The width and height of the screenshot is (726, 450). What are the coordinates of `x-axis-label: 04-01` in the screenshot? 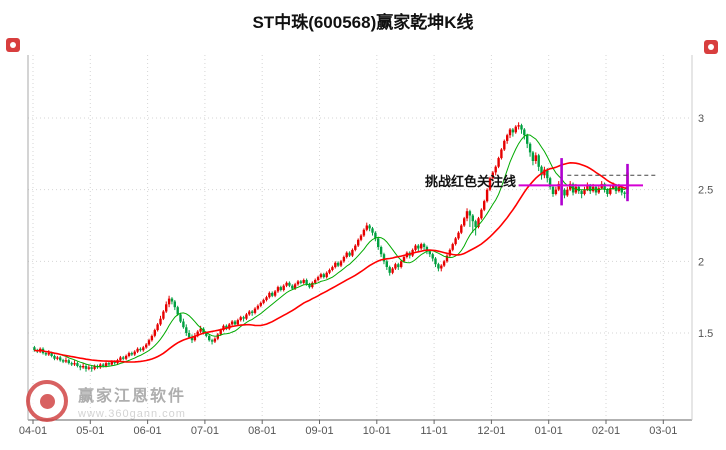 It's located at (33, 431).